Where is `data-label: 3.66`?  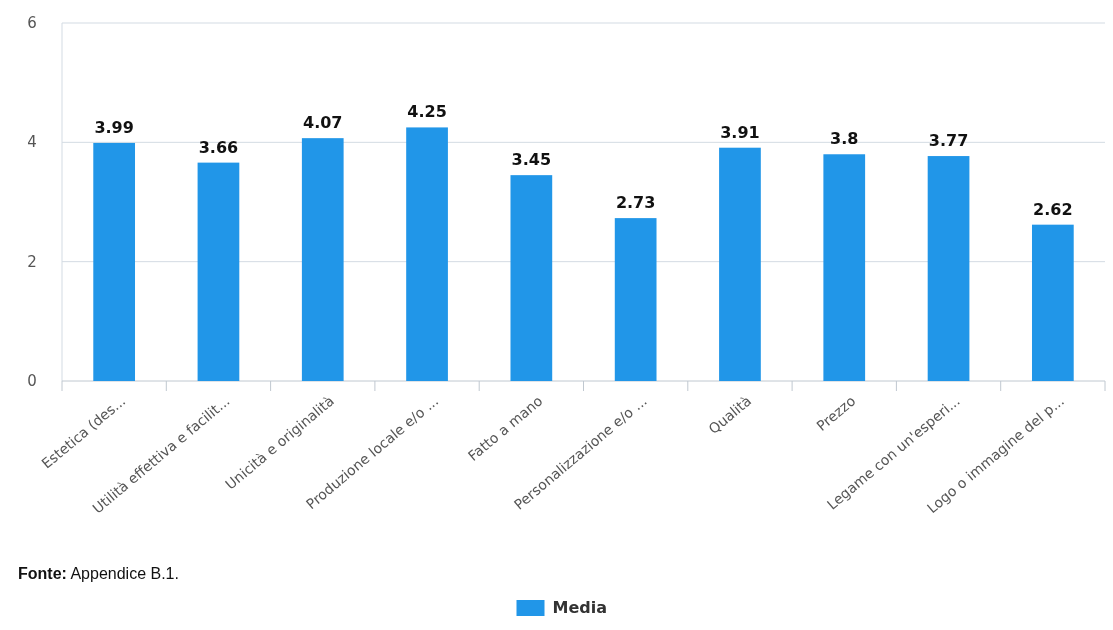
data-label: 3.66 is located at coordinates (218, 147).